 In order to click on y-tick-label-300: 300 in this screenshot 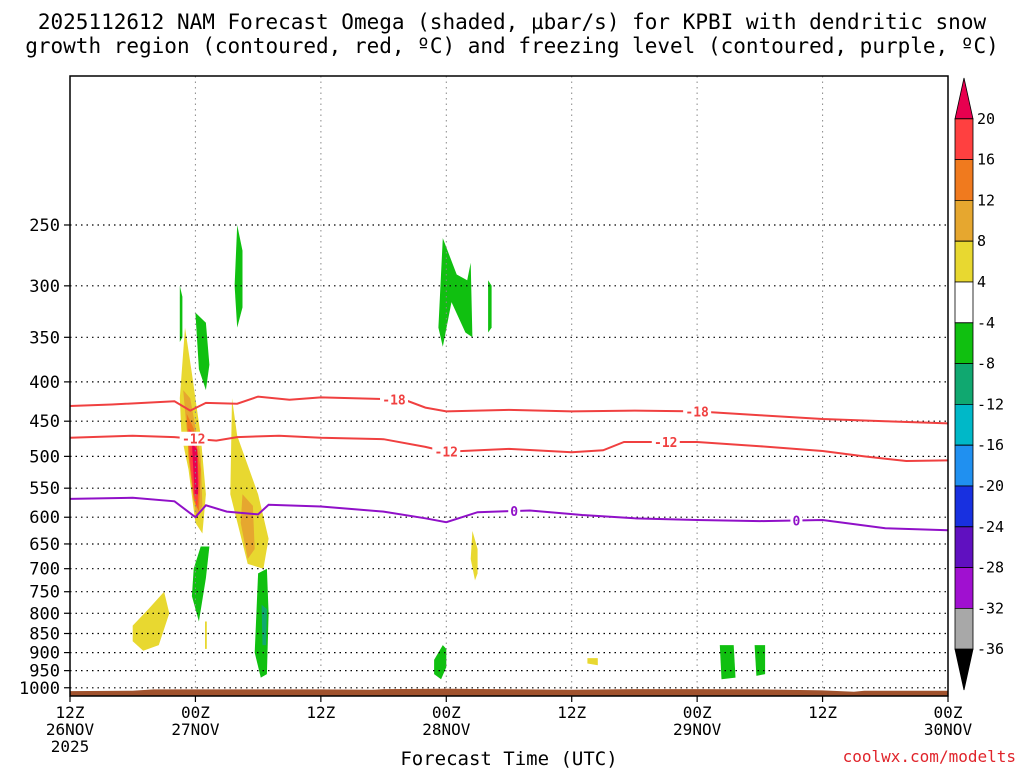, I will do `click(44, 287)`.